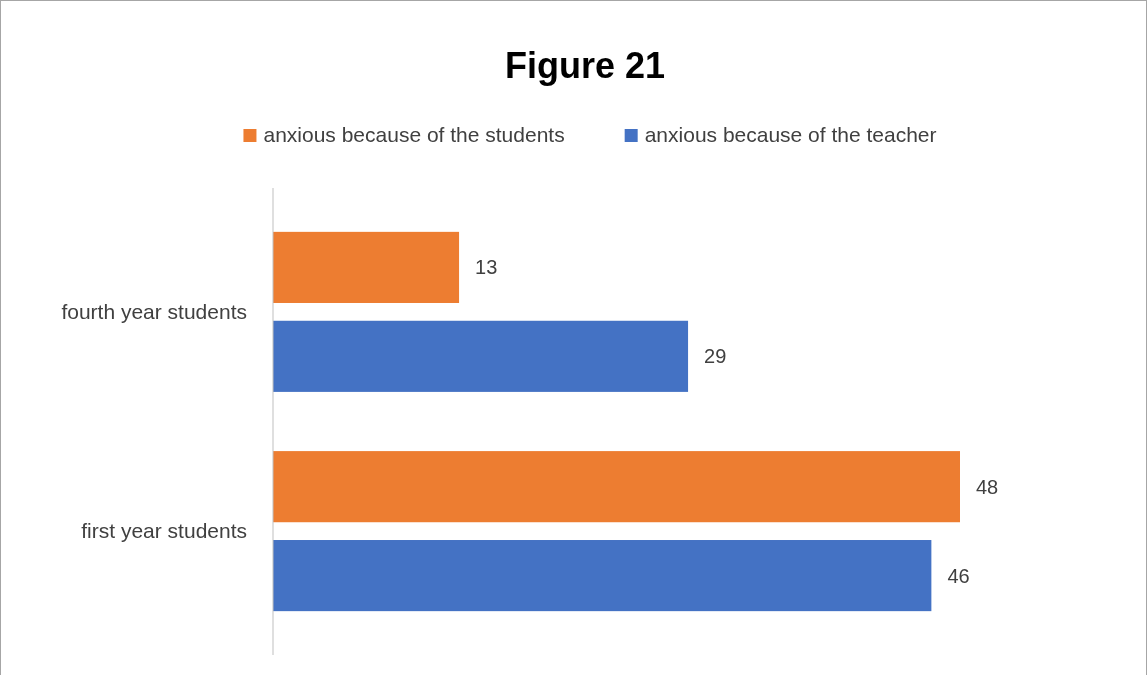  I want to click on data-label: 48, so click(987, 486).